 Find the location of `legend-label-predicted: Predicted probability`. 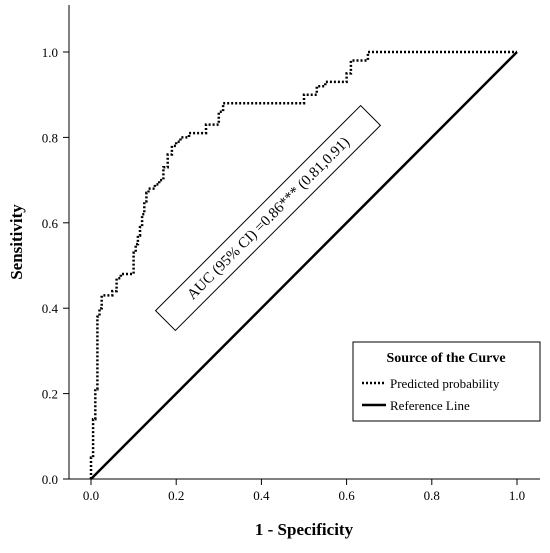

legend-label-predicted: Predicted probability is located at coordinates (445, 383).